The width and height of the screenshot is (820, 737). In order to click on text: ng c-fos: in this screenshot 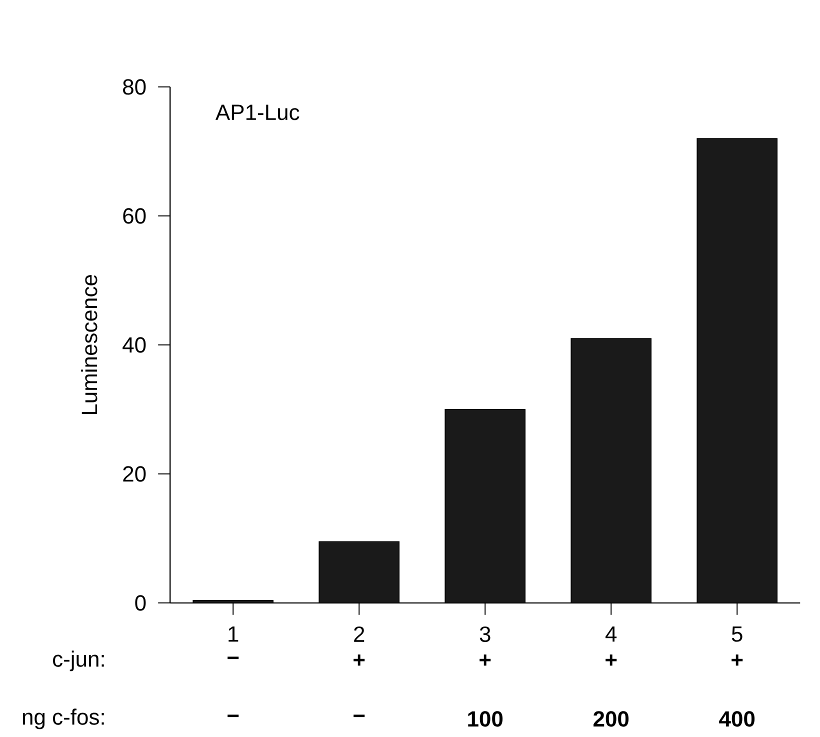, I will do `click(63, 719)`.